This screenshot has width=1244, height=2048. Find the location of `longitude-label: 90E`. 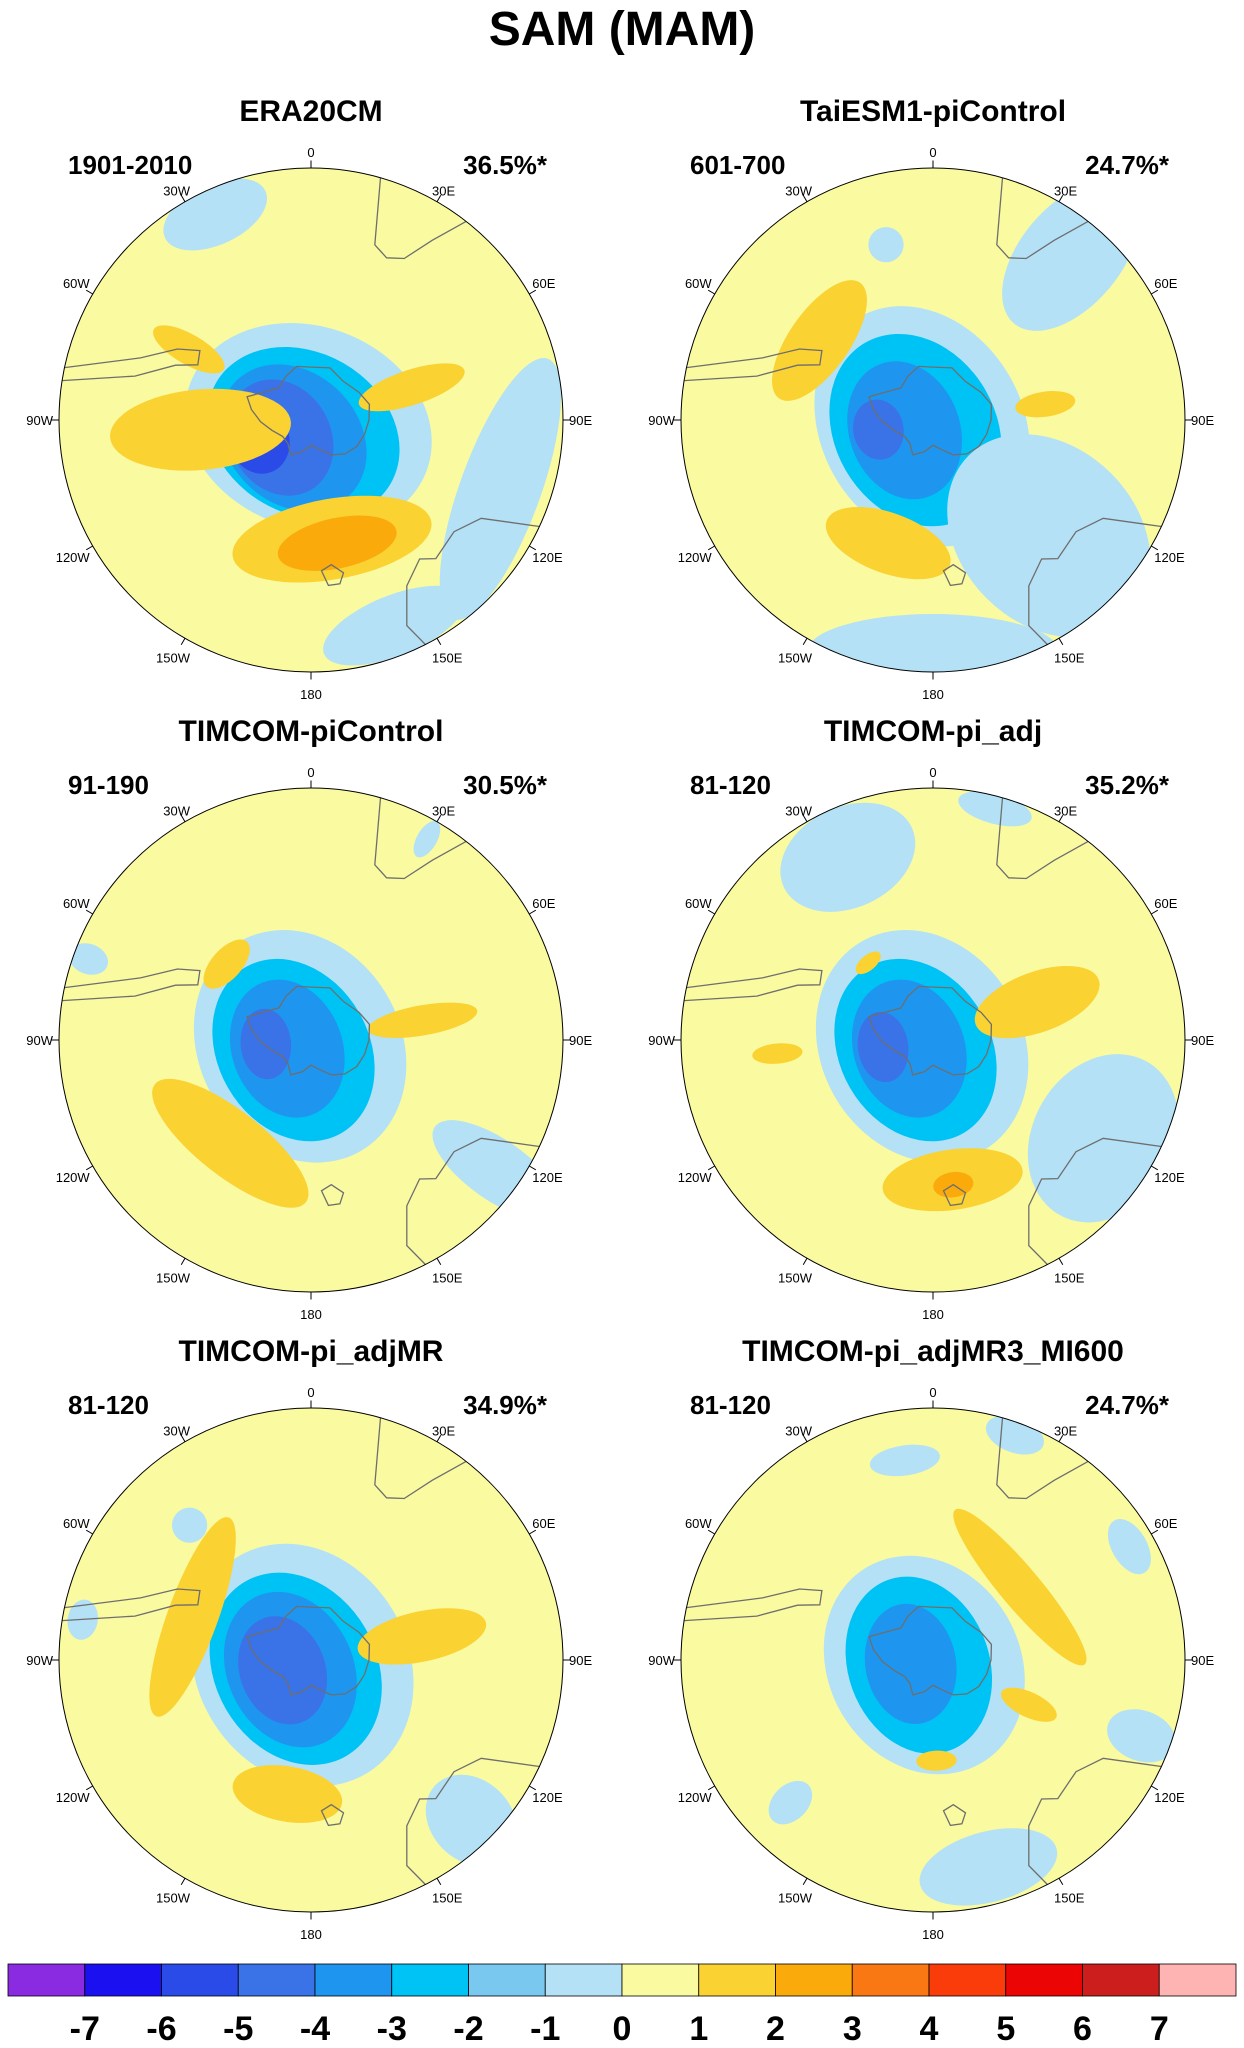

longitude-label: 90E is located at coordinates (580, 420).